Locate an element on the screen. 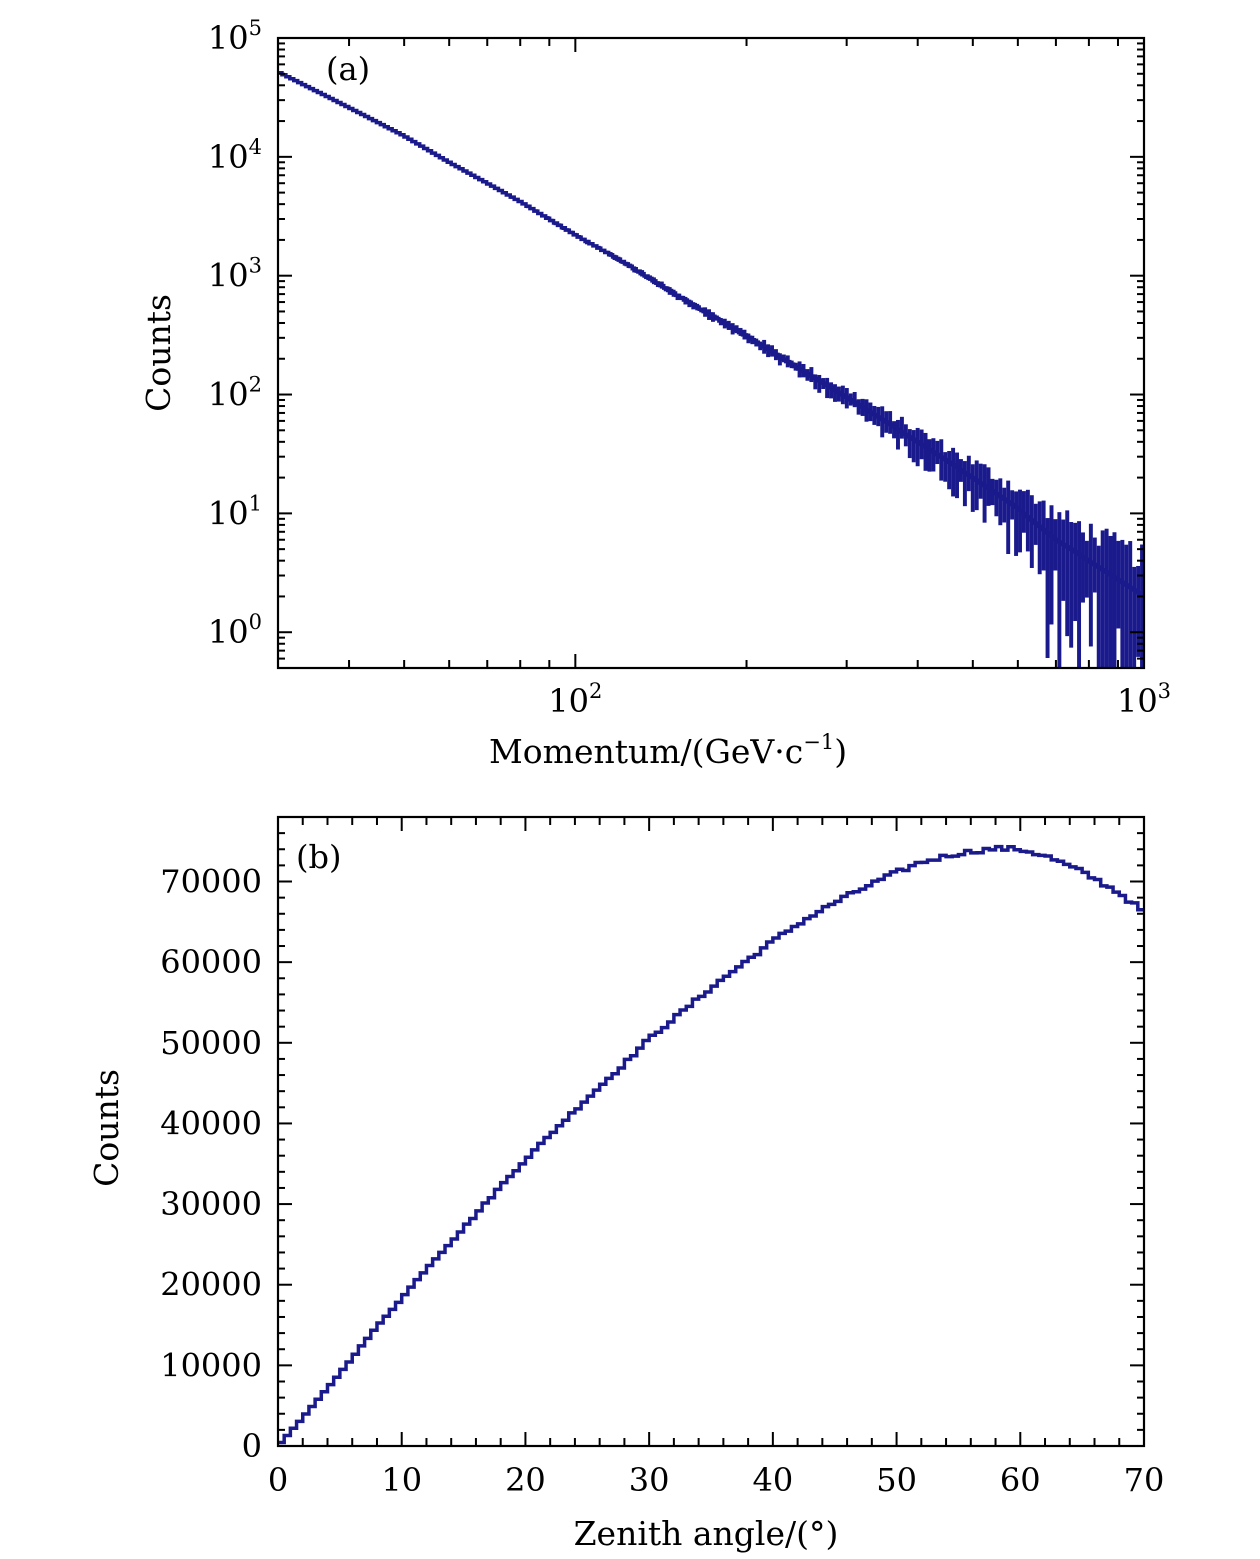 Image resolution: width=1260 pixels, height=1559 pixels. panel-a-y-tick-label: 10⁴ is located at coordinates (235, 155).